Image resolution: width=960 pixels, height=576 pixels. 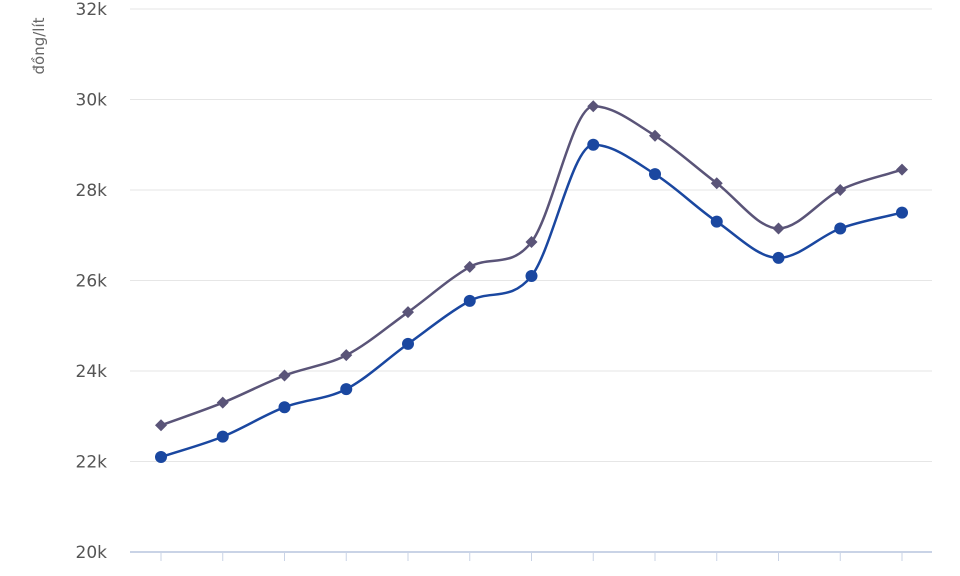 I want to click on y-tick-label: 28k, so click(x=92, y=191).